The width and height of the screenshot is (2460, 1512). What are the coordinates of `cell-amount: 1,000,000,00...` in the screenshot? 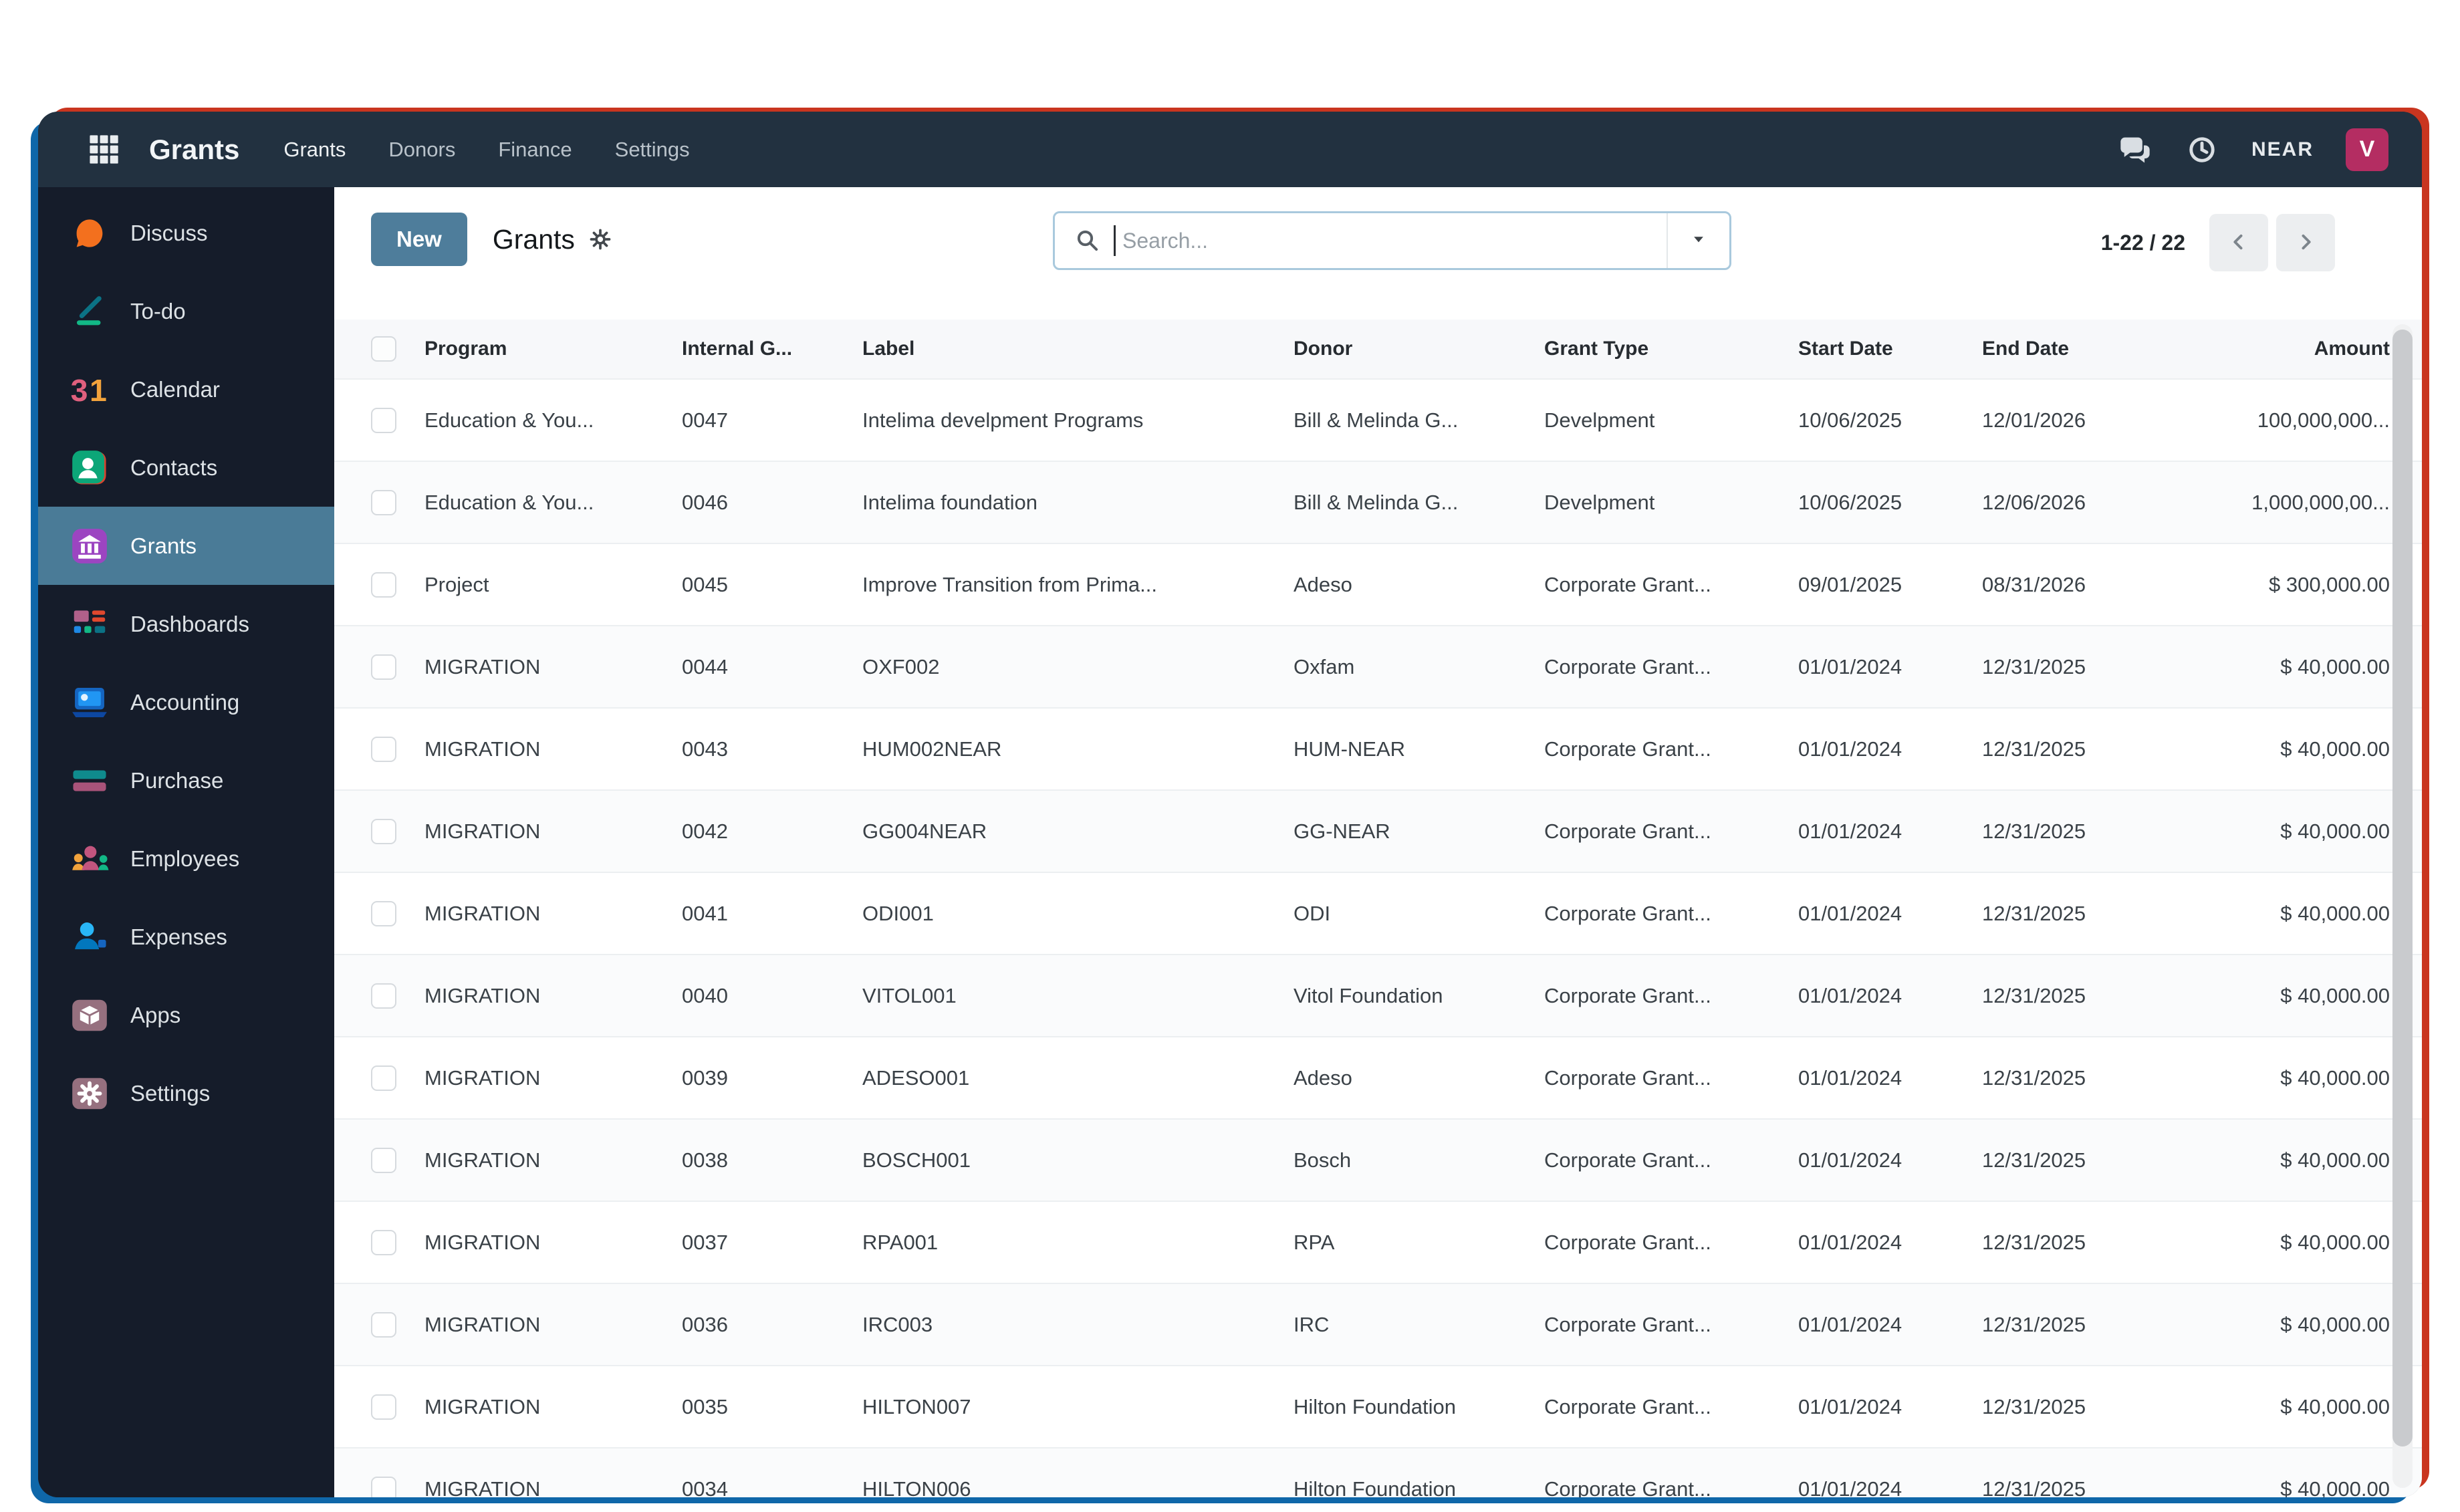 It's located at (2320, 502).